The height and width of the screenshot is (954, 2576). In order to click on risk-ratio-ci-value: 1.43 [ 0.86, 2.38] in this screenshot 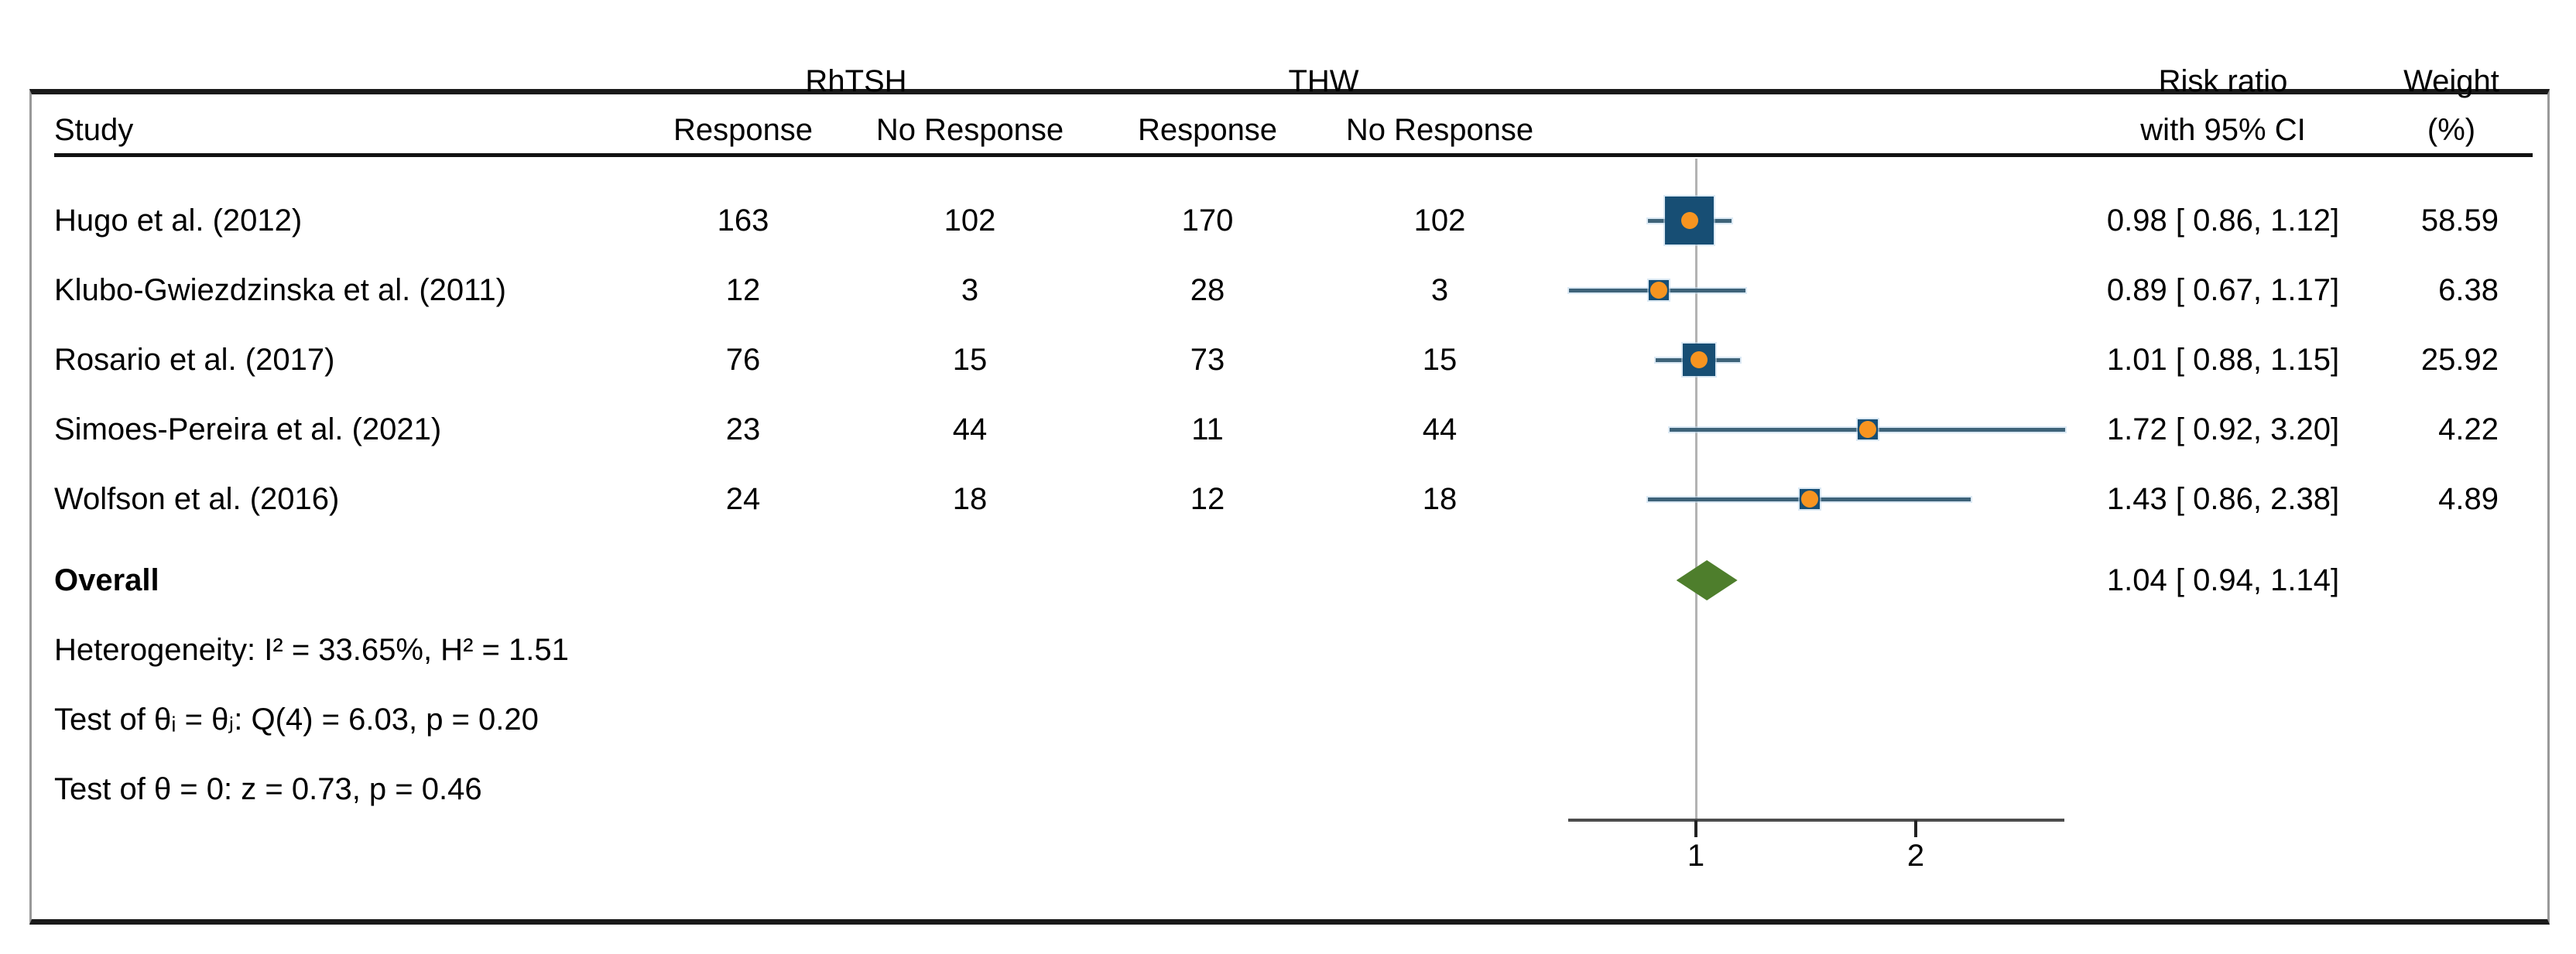, I will do `click(2223, 499)`.